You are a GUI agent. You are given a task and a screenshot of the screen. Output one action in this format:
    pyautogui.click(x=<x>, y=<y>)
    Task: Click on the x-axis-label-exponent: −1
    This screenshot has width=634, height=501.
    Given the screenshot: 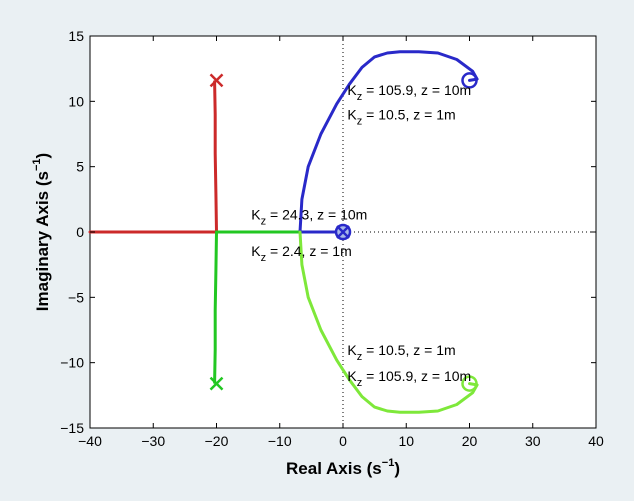 What is the action you would take?
    pyautogui.click(x=388, y=463)
    